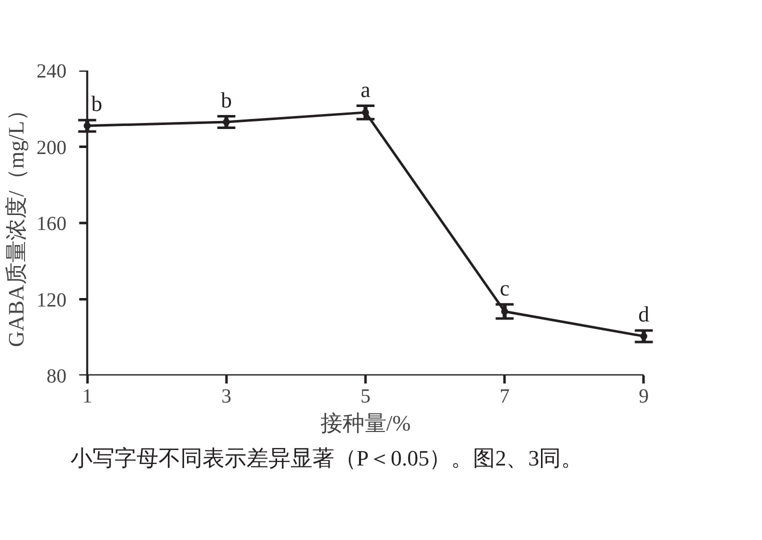  Describe the element at coordinates (505, 397) in the screenshot. I see `x-tick-label: 7` at that location.